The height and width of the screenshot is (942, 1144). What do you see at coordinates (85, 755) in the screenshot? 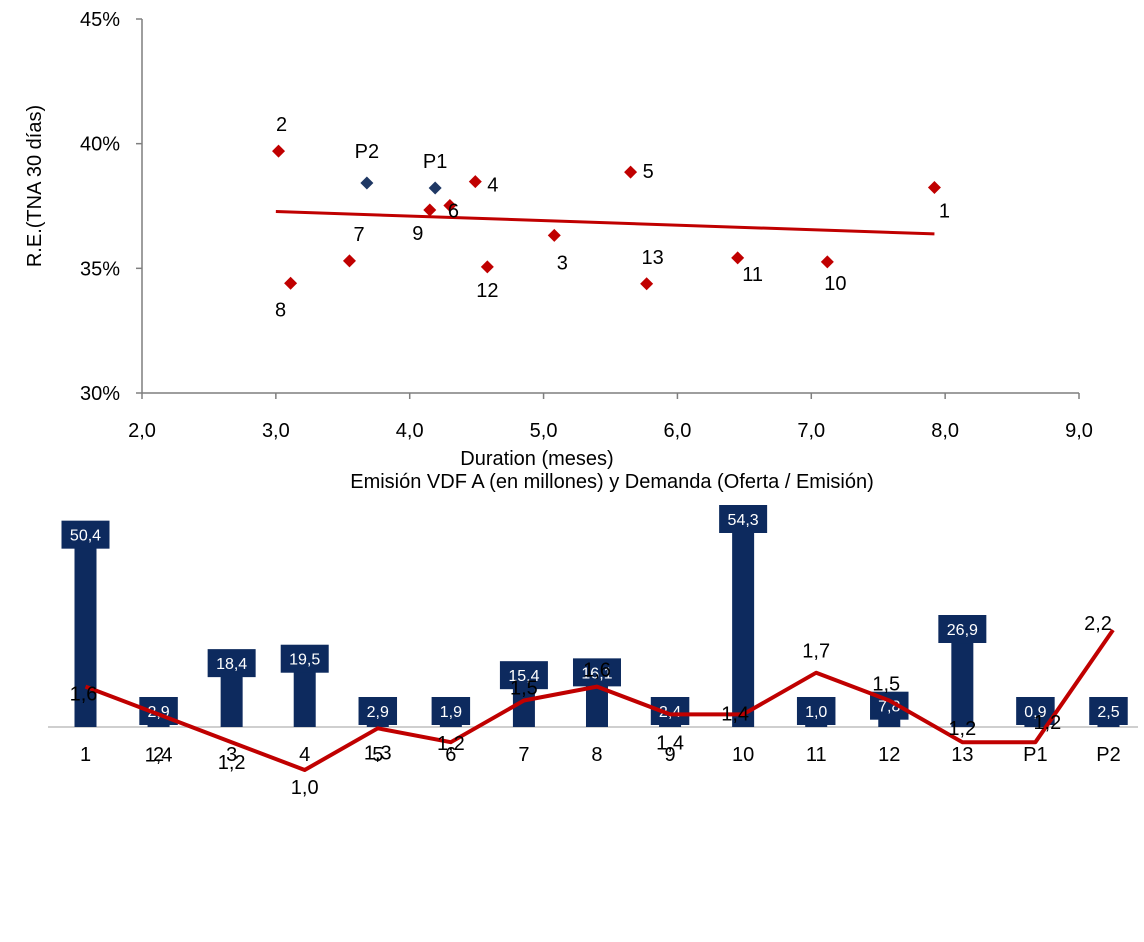
I see `category-label: 1` at bounding box center [85, 755].